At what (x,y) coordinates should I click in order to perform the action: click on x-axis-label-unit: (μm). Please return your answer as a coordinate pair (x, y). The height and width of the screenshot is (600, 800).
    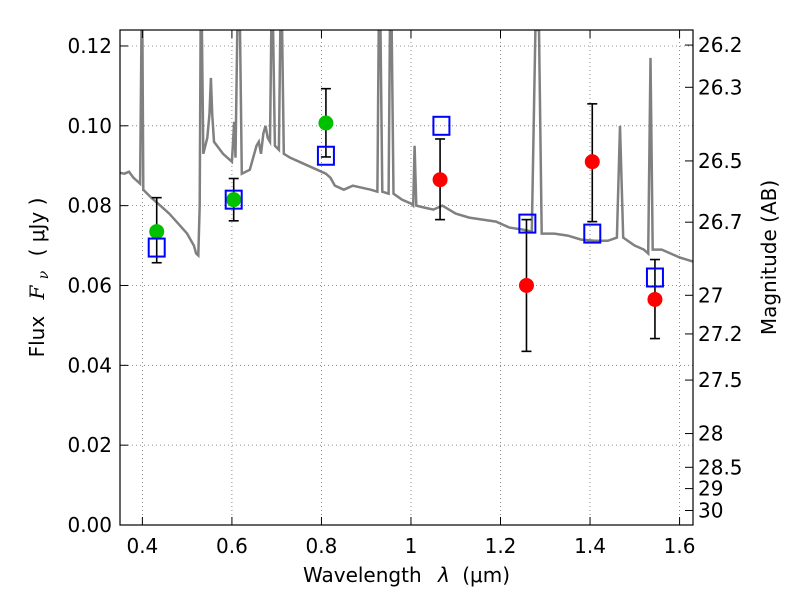
    Looking at the image, I should click on (486, 575).